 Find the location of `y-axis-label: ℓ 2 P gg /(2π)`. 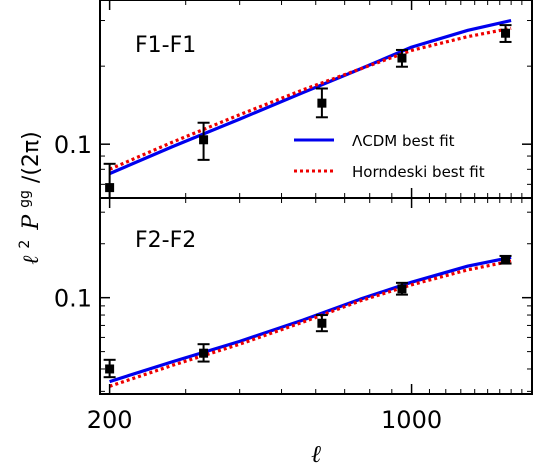

y-axis-label: ℓ 2 P gg /(2π) is located at coordinates (27, 198).